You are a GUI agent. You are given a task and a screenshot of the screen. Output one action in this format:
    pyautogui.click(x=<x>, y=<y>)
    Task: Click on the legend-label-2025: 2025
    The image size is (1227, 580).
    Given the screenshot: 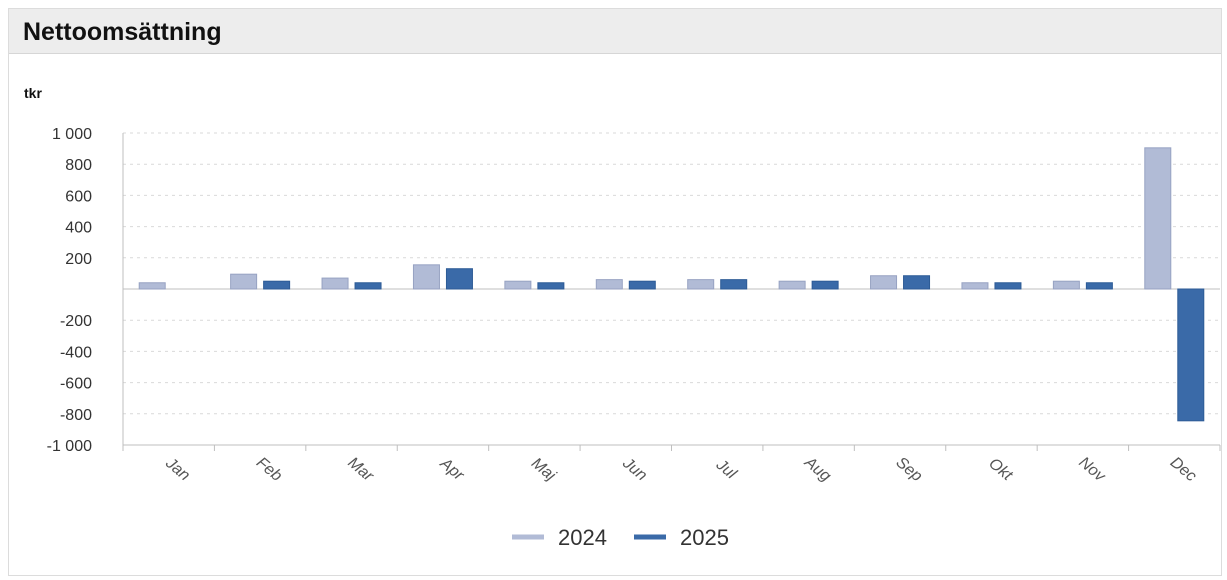 What is the action you would take?
    pyautogui.click(x=704, y=537)
    